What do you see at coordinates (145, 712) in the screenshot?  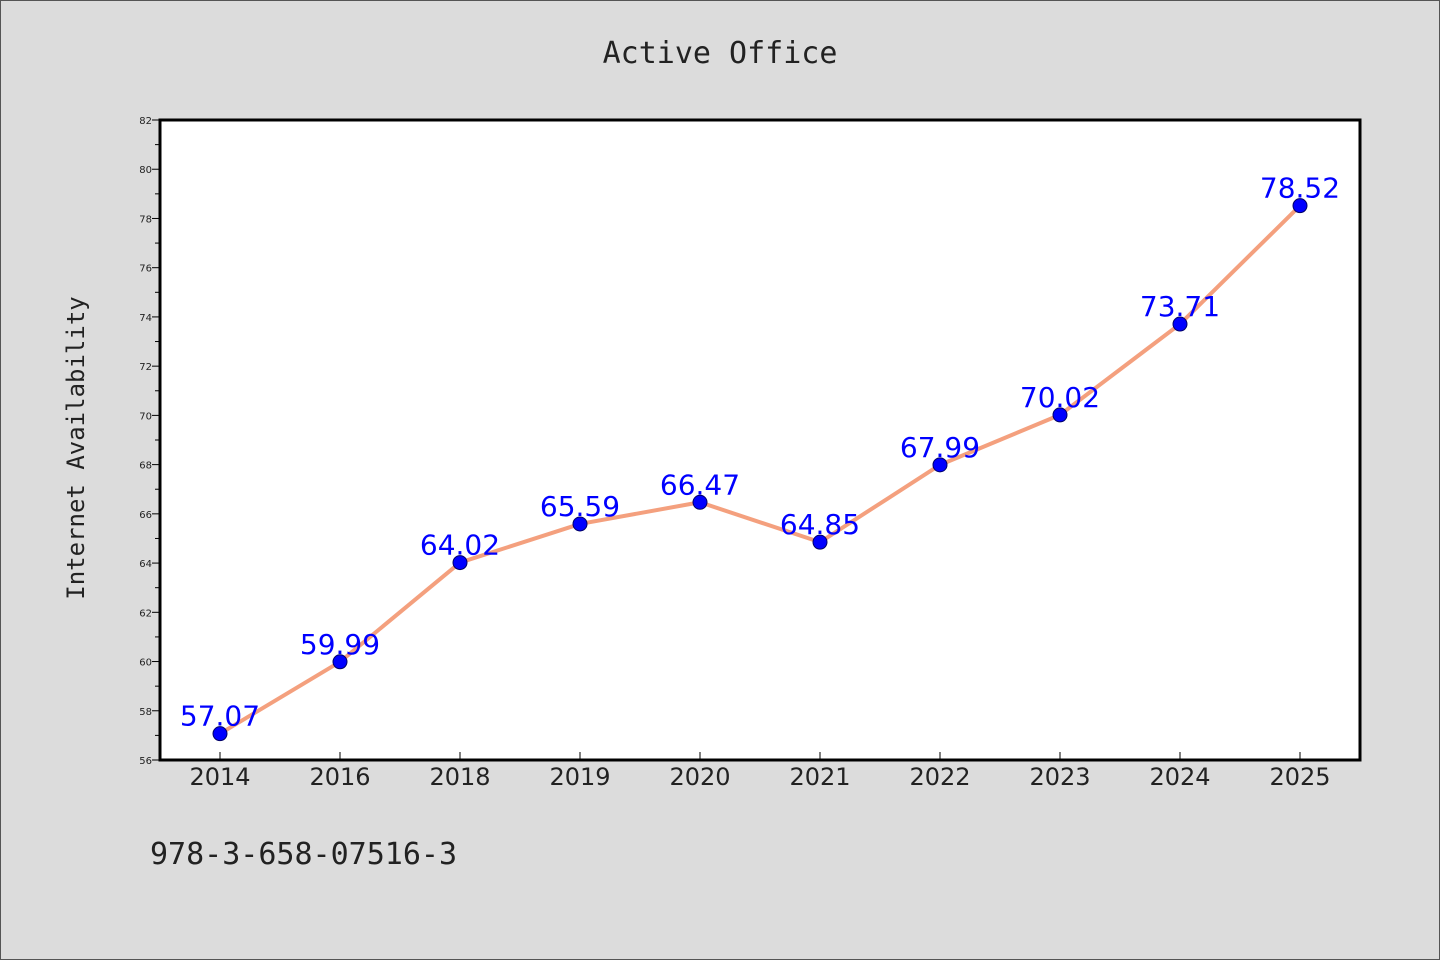 I see `y-tick-label: 58` at bounding box center [145, 712].